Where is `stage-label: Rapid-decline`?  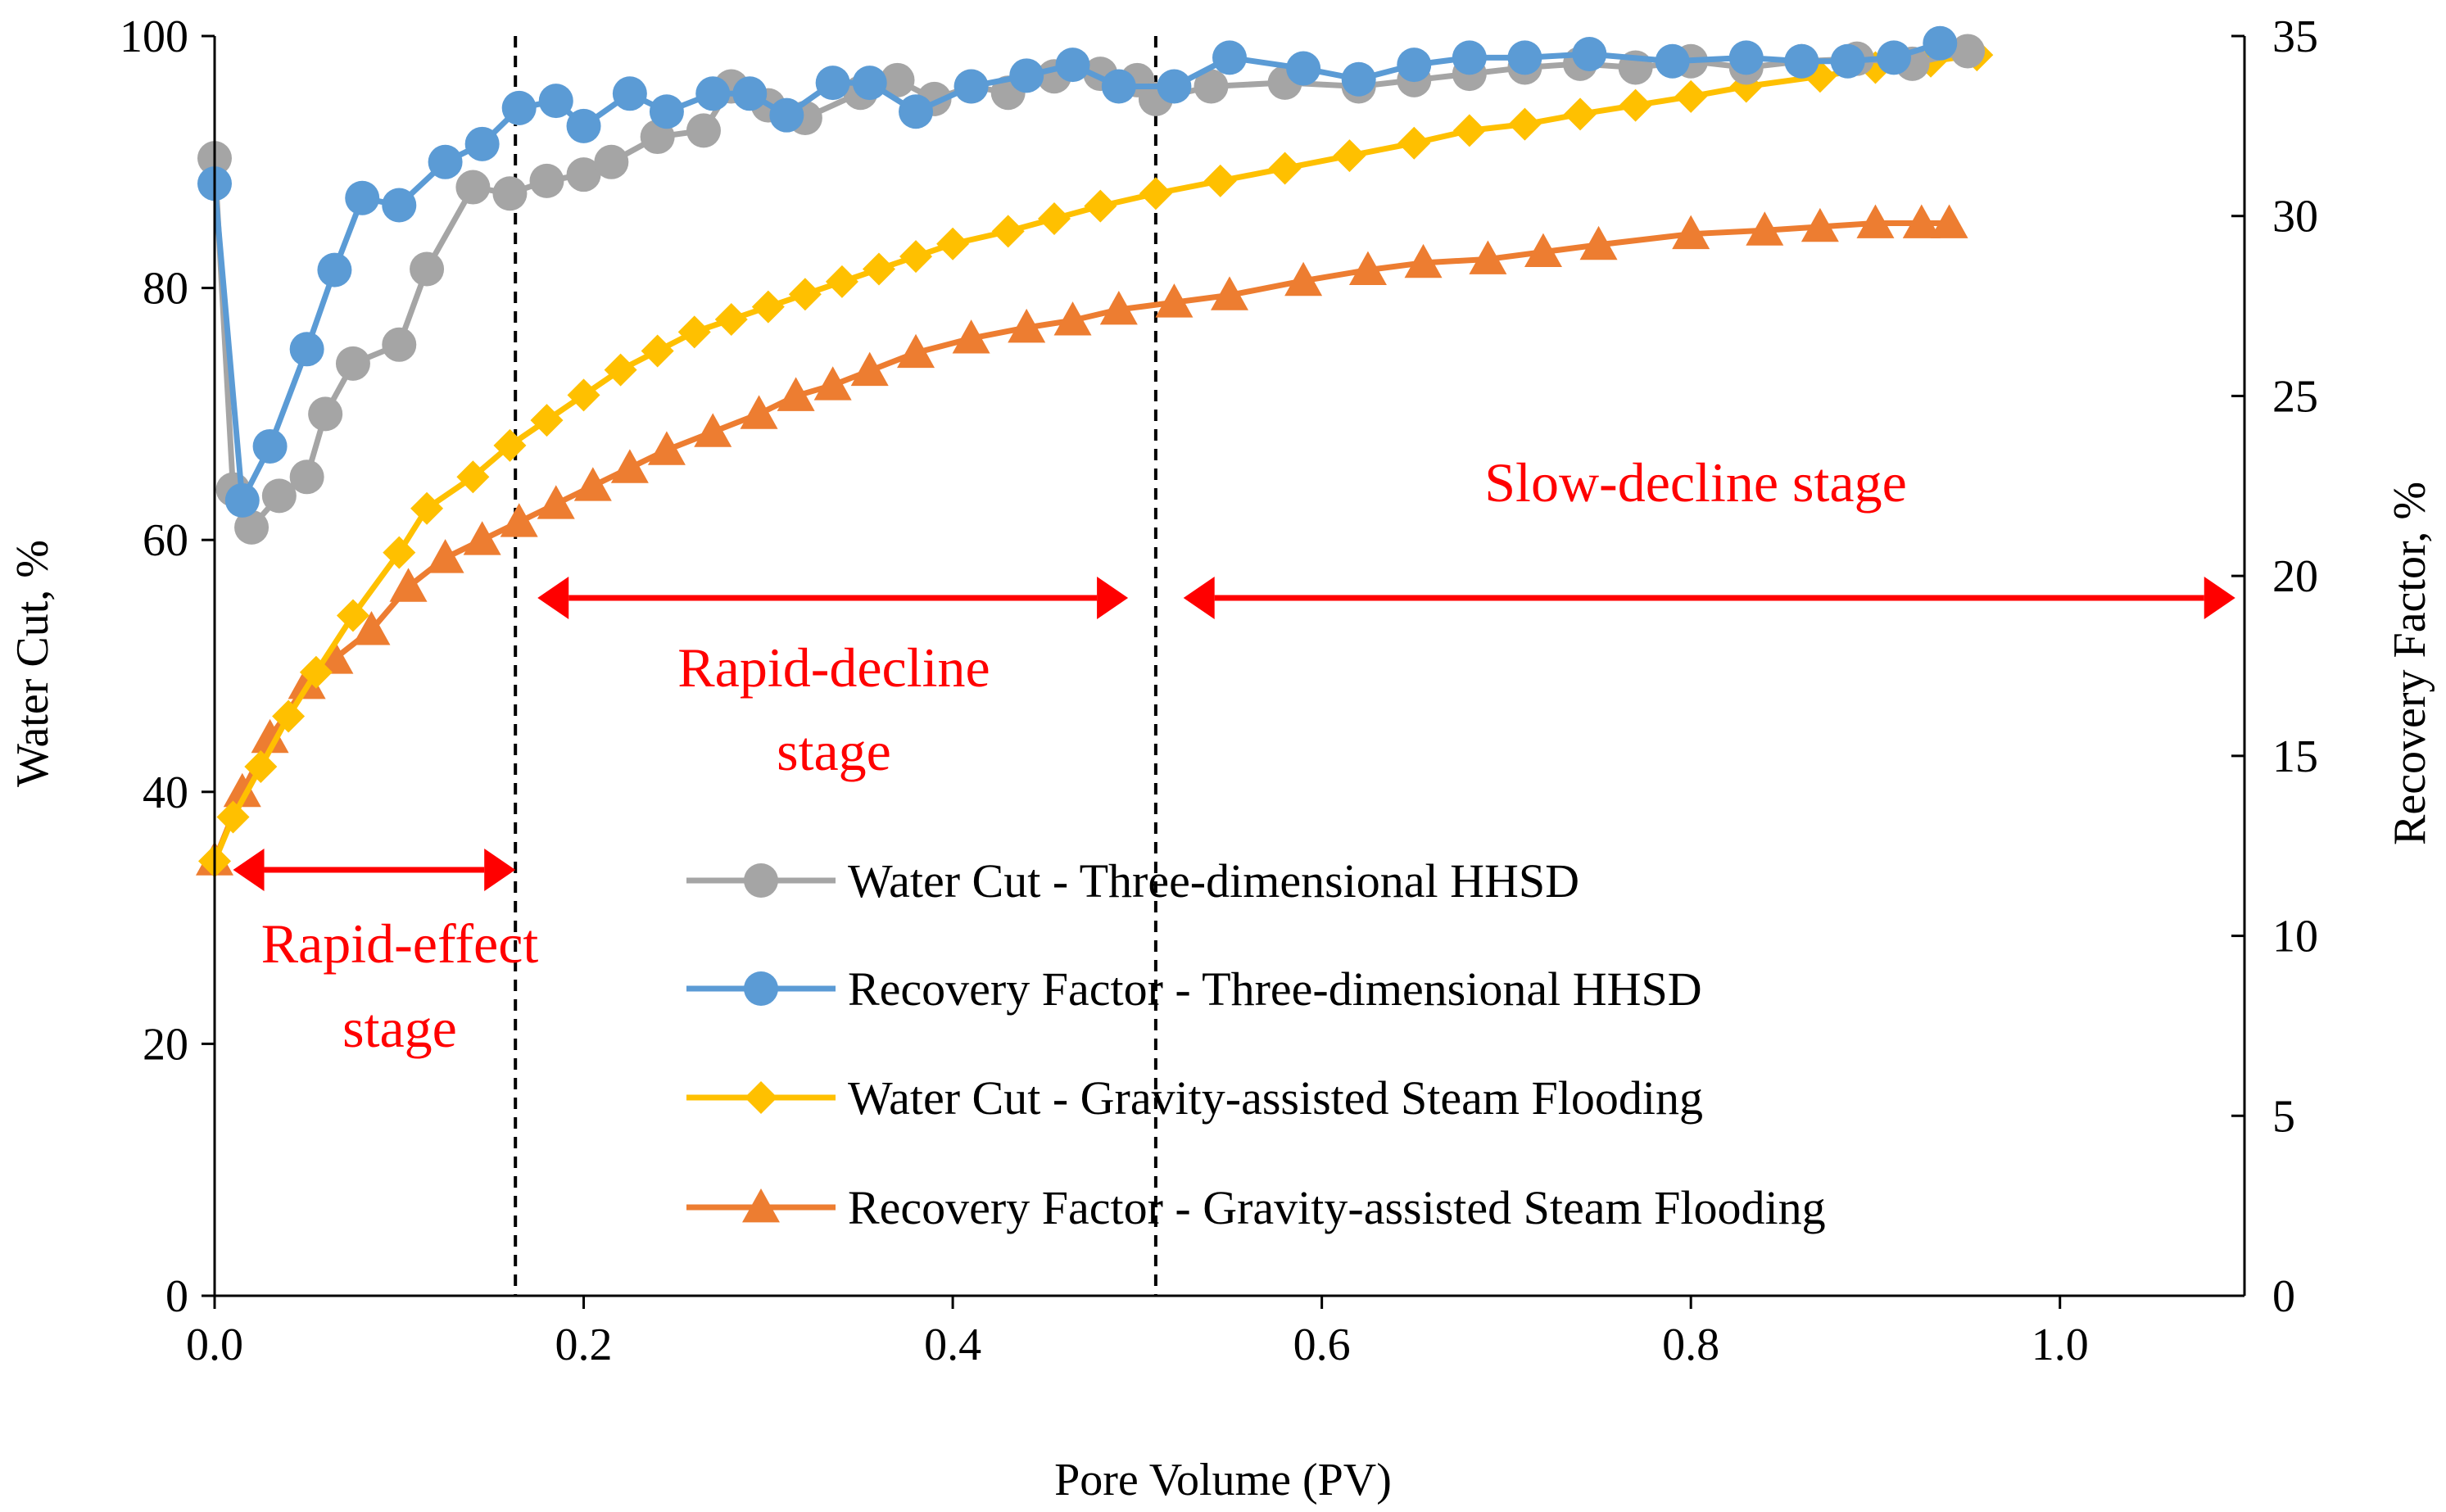
stage-label: Rapid-decline is located at coordinates (833, 668).